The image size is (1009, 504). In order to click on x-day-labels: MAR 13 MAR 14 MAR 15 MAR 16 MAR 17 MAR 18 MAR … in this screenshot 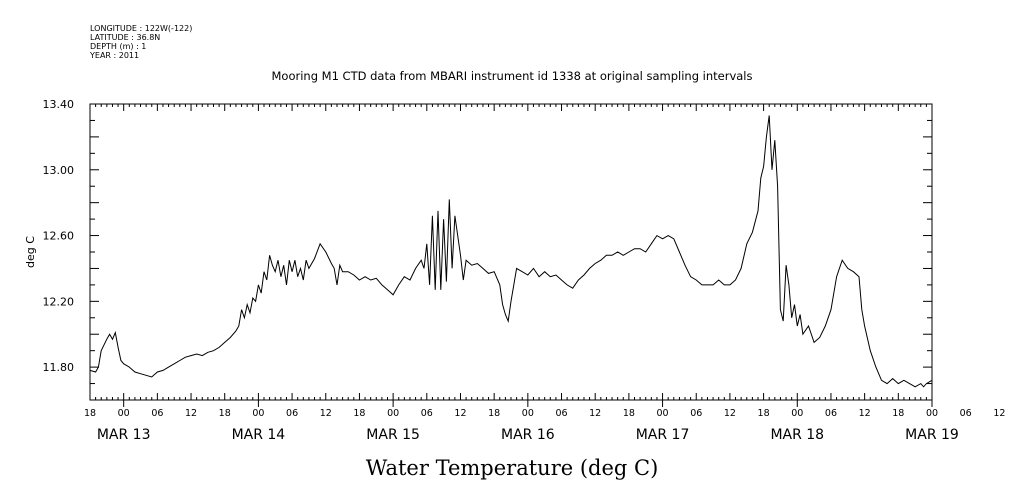, I will do `click(528, 435)`.